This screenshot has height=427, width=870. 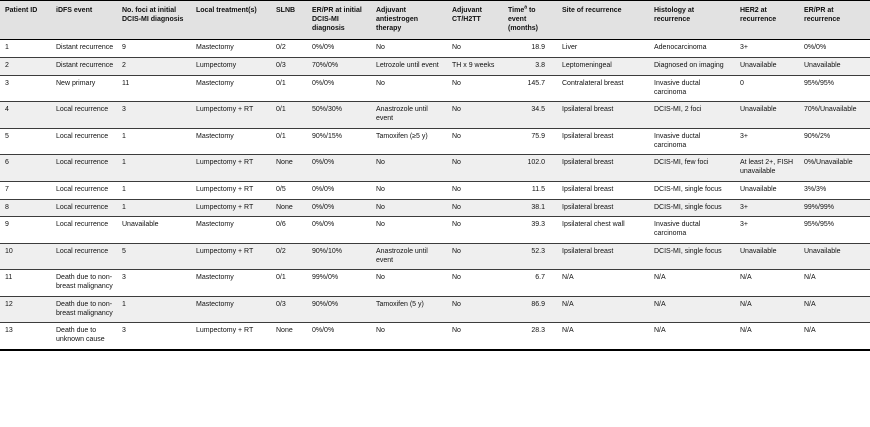 I want to click on cell-time-to-event: 6.7, so click(x=531, y=283).